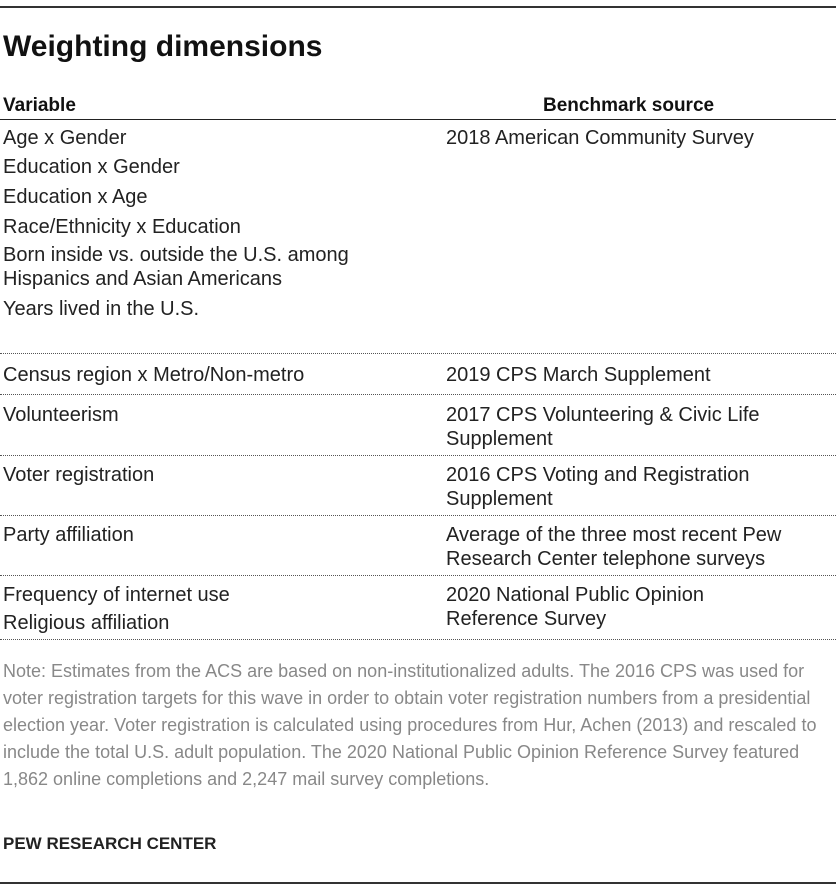 The width and height of the screenshot is (840, 892). Describe the element at coordinates (91, 167) in the screenshot. I see `variable-education-gender: Education x Gender` at that location.